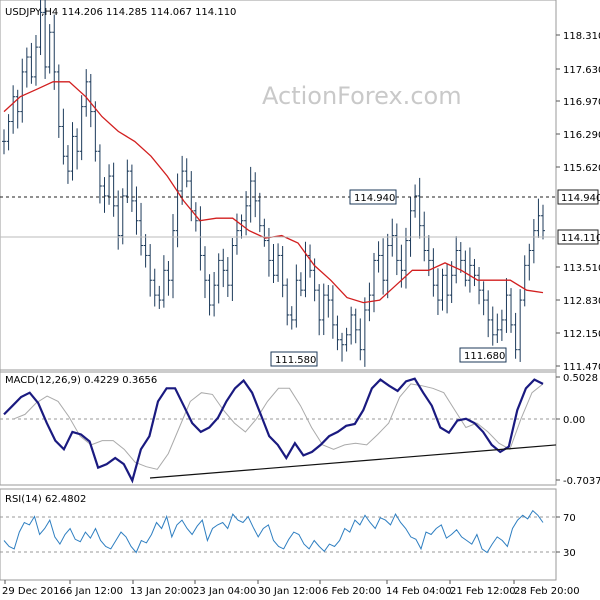 The width and height of the screenshot is (600, 600). What do you see at coordinates (419, 591) in the screenshot?
I see `x-tick-label: 14 Feb 04:00` at bounding box center [419, 591].